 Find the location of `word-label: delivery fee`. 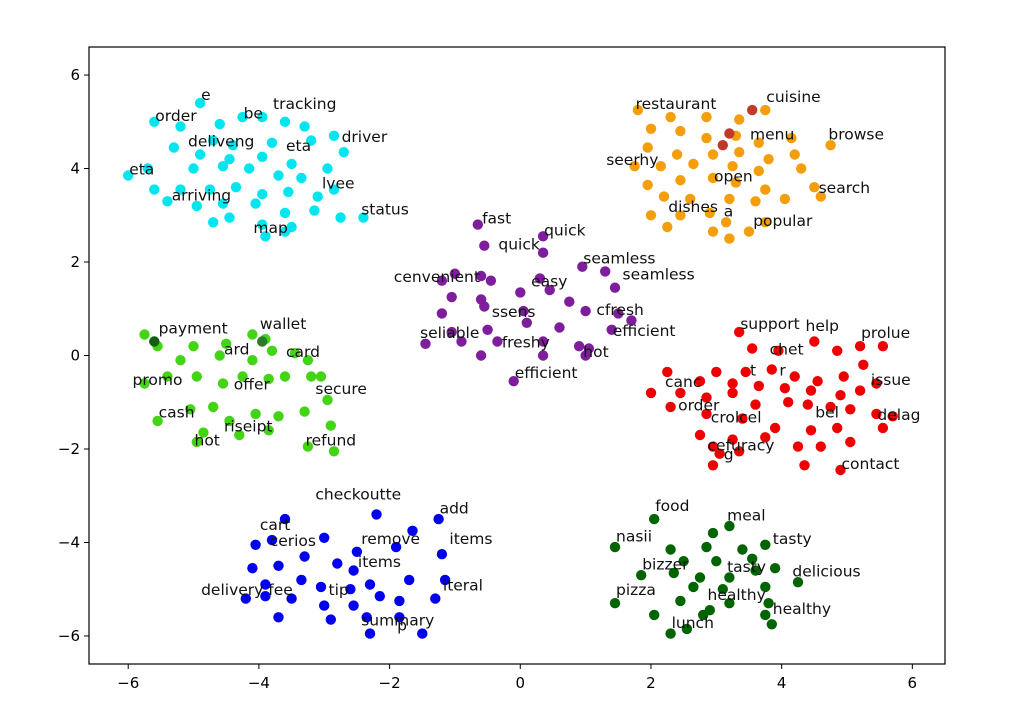

word-label: delivery fee is located at coordinates (247, 590).